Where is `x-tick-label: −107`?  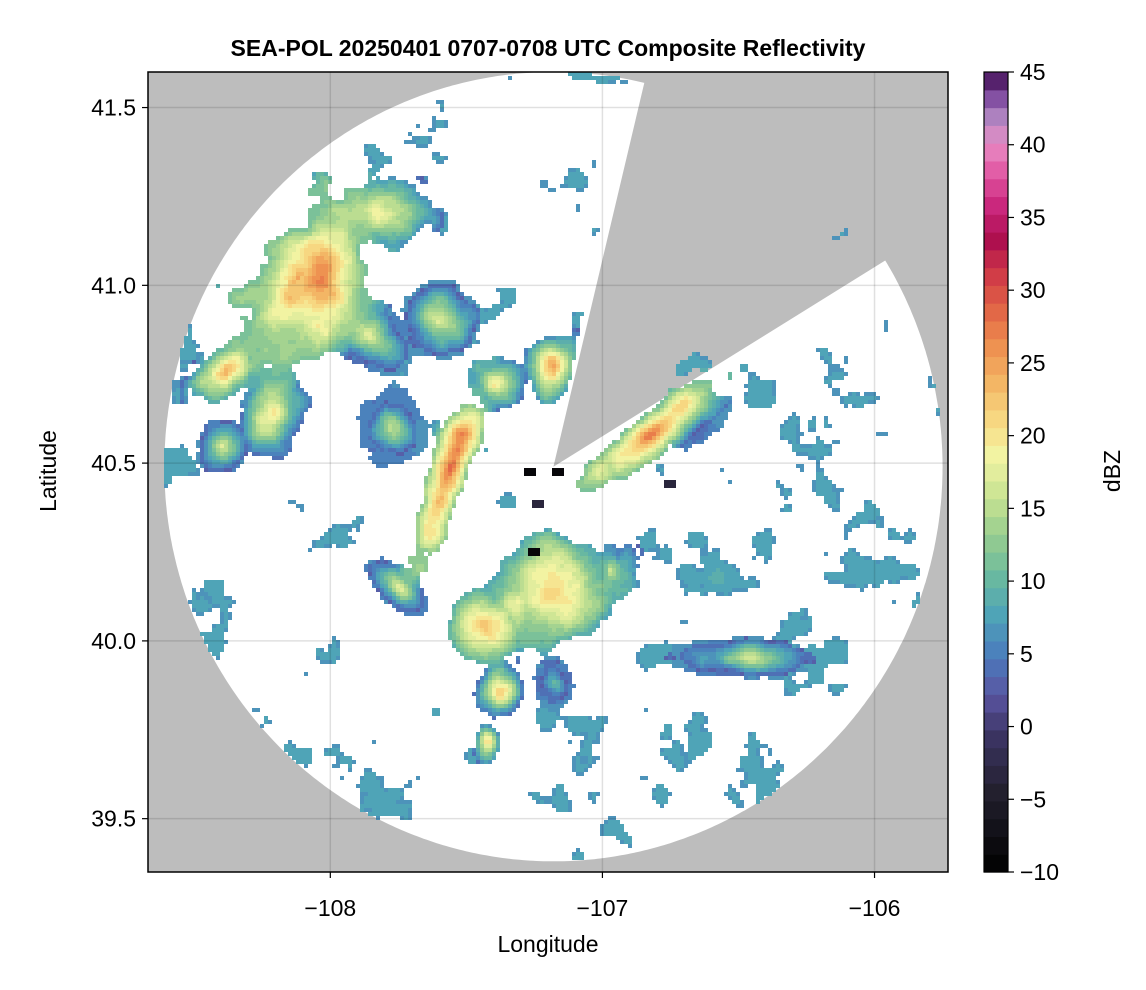 x-tick-label: −107 is located at coordinates (603, 908).